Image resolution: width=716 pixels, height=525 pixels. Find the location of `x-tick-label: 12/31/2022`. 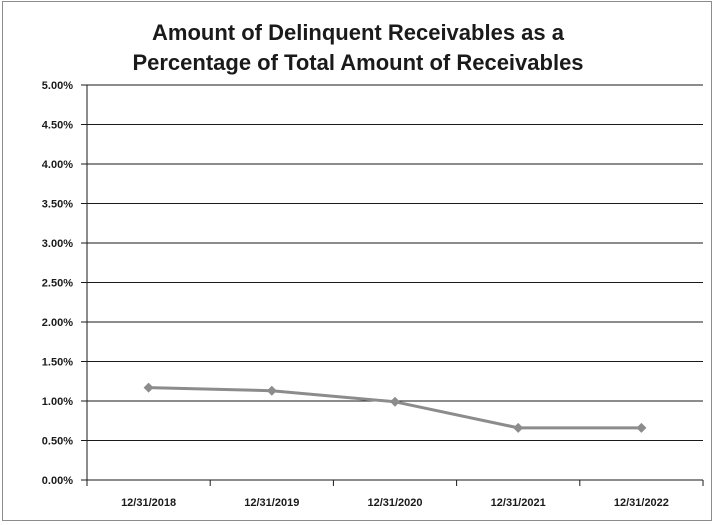

x-tick-label: 12/31/2022 is located at coordinates (641, 503).